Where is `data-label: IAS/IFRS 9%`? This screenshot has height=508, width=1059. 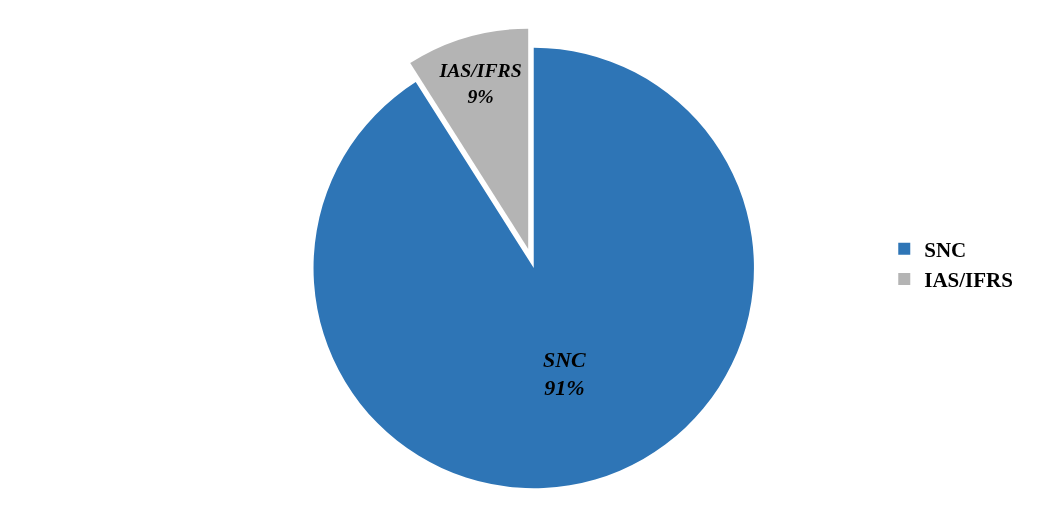
data-label: IAS/IFRS 9% is located at coordinates (480, 83).